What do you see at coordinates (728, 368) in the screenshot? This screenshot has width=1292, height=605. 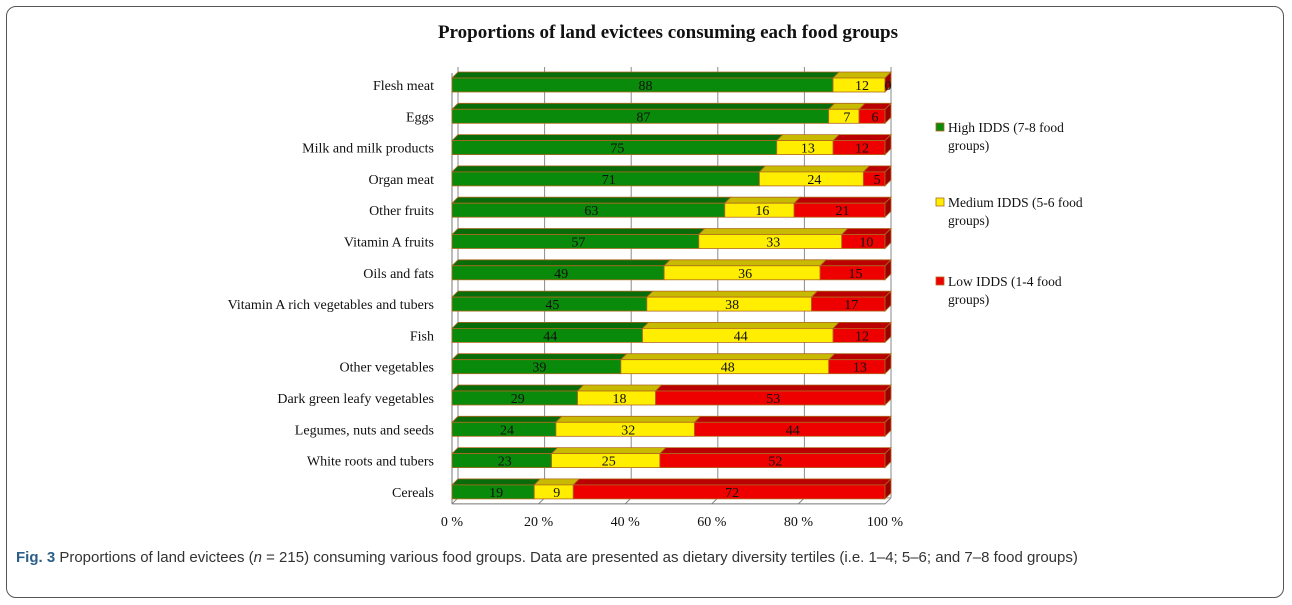 I see `data-label-other-vegetables-medium-idds-5-6-food-groups: 48` at bounding box center [728, 368].